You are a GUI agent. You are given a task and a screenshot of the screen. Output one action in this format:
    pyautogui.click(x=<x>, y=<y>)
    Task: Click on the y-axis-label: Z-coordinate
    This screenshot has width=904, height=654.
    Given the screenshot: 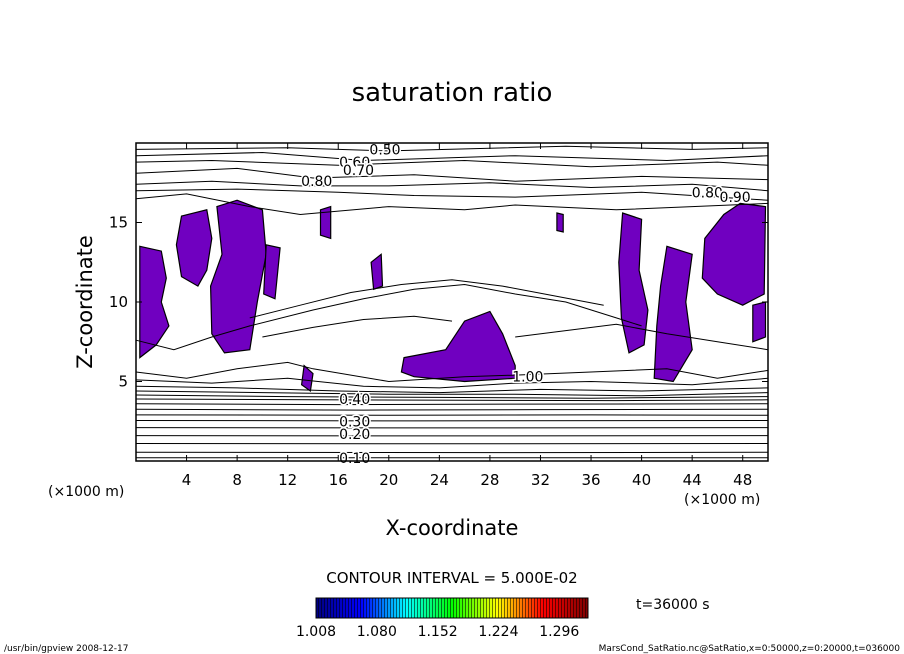 What is the action you would take?
    pyautogui.click(x=85, y=302)
    